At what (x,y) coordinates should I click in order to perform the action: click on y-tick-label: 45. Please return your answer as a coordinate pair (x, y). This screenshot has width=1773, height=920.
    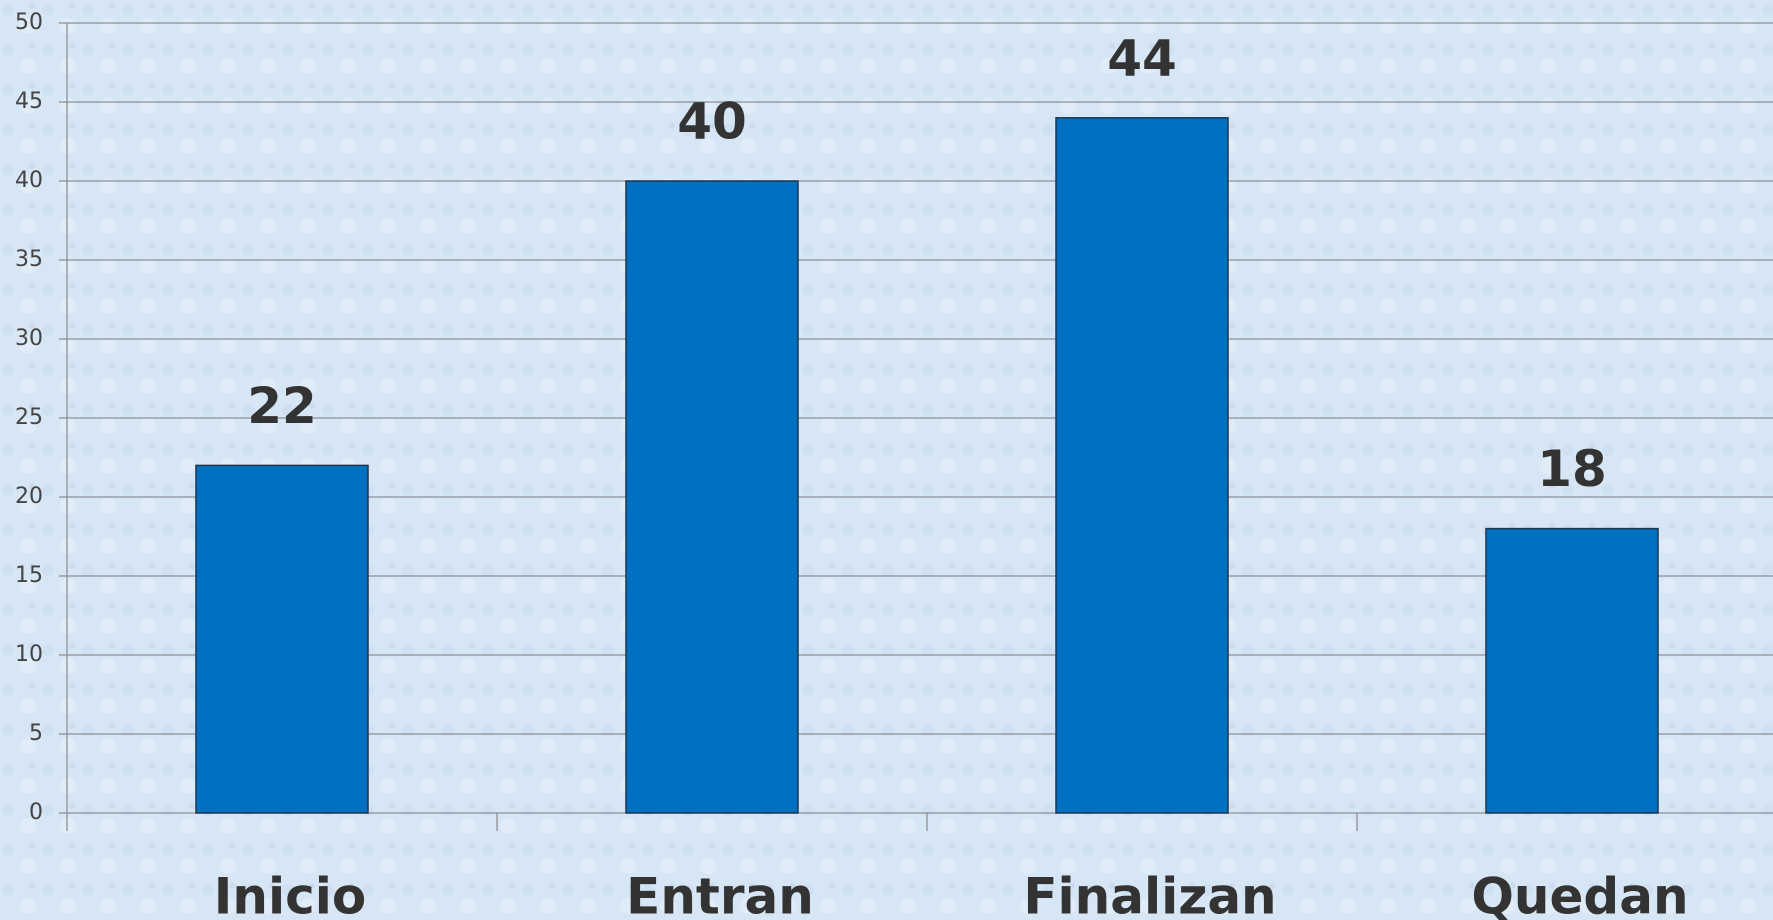
    Looking at the image, I should click on (29, 101).